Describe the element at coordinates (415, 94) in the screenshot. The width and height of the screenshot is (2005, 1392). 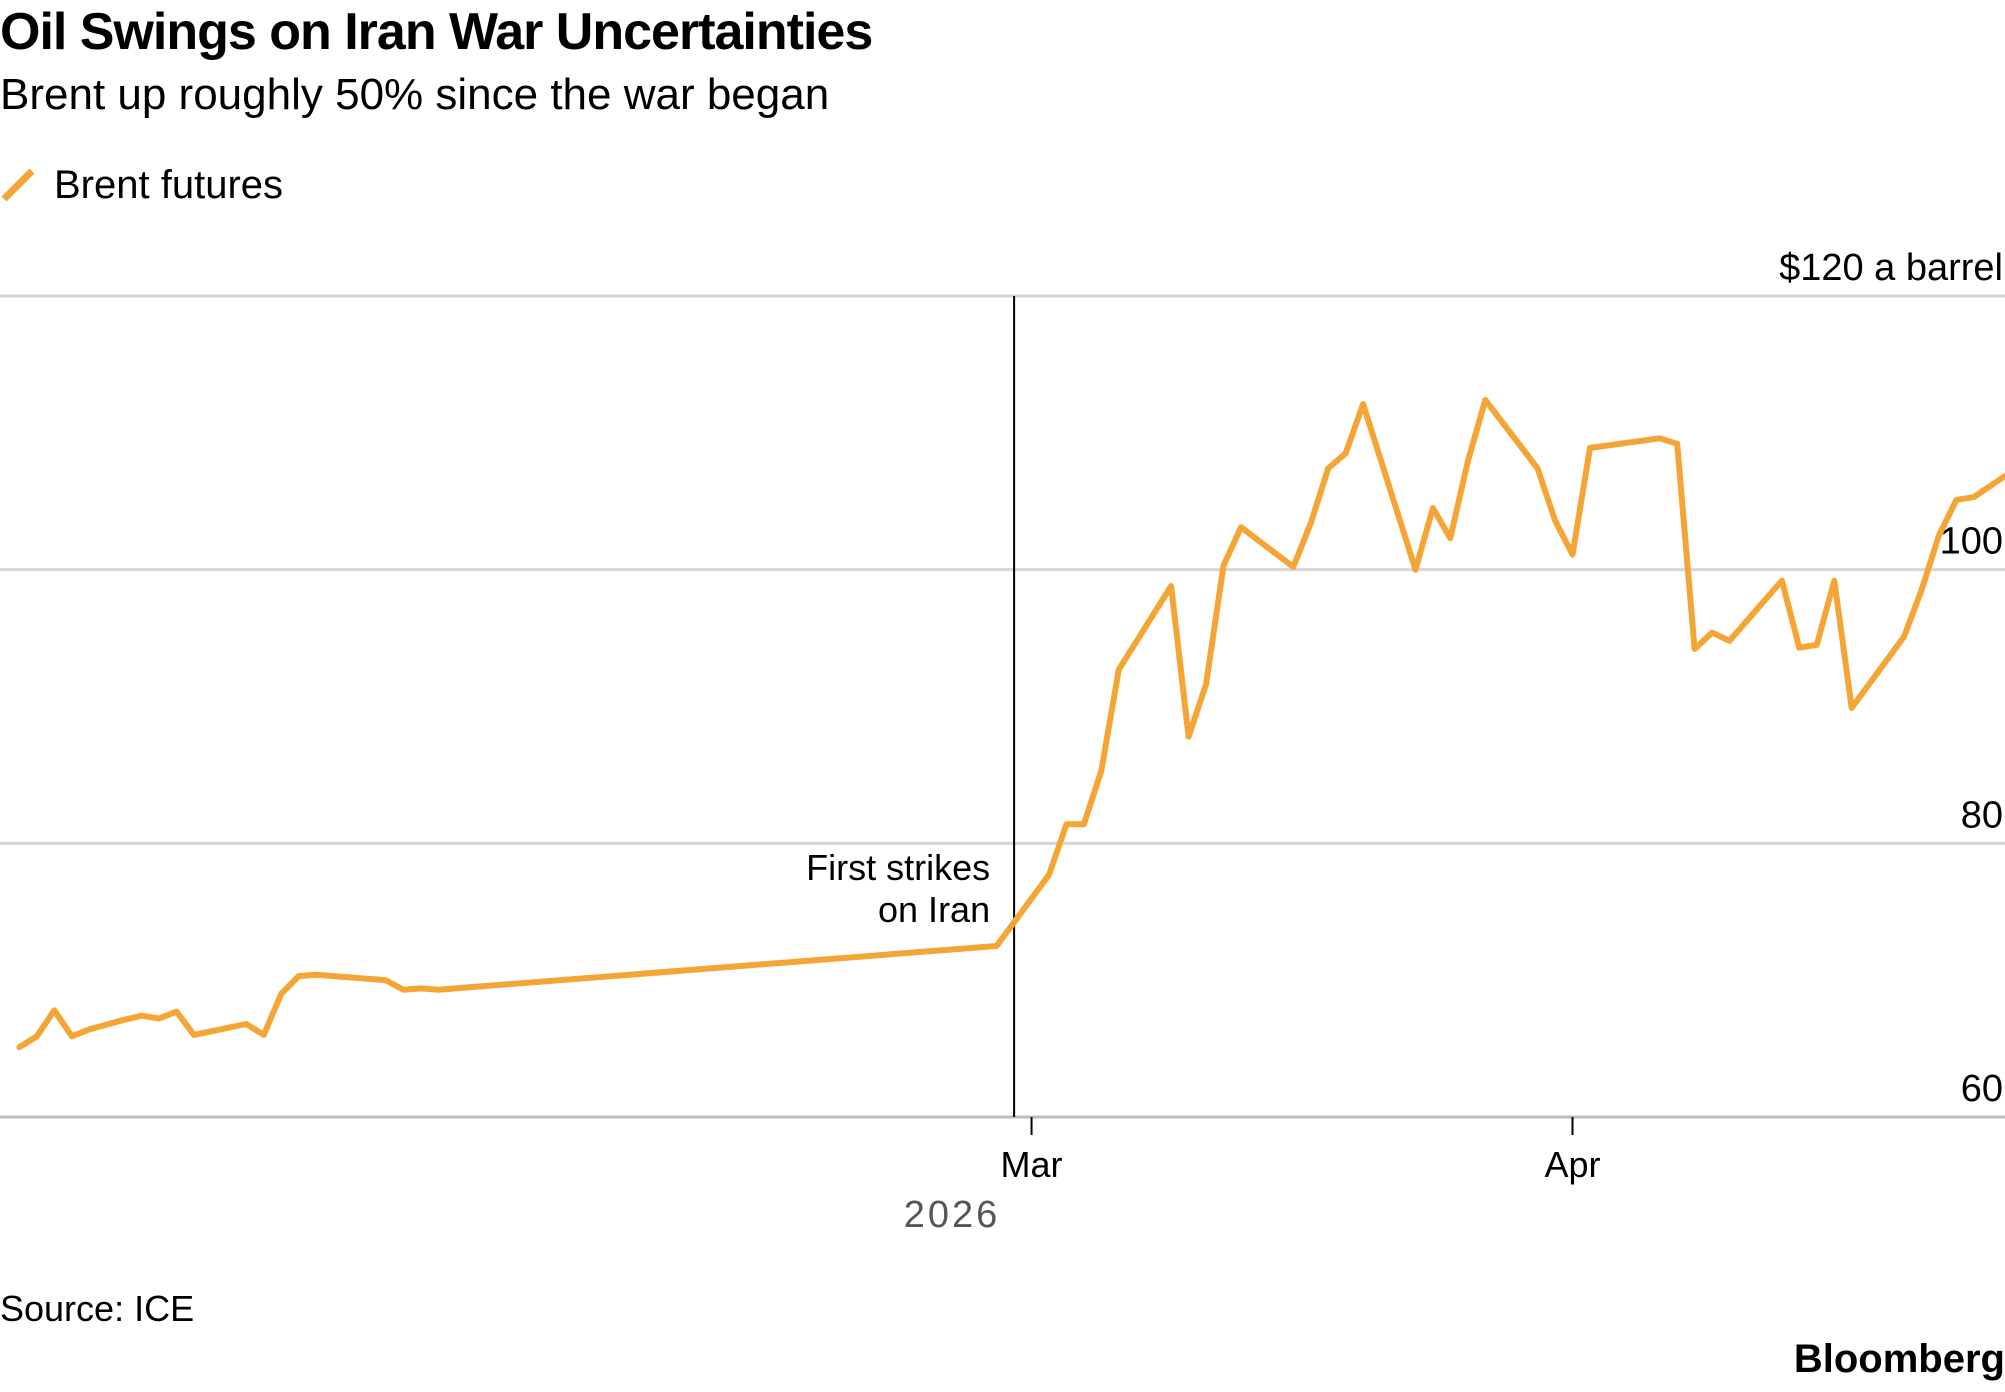
I see `chart-subtitle: Brent up roughly 50% since the war began` at that location.